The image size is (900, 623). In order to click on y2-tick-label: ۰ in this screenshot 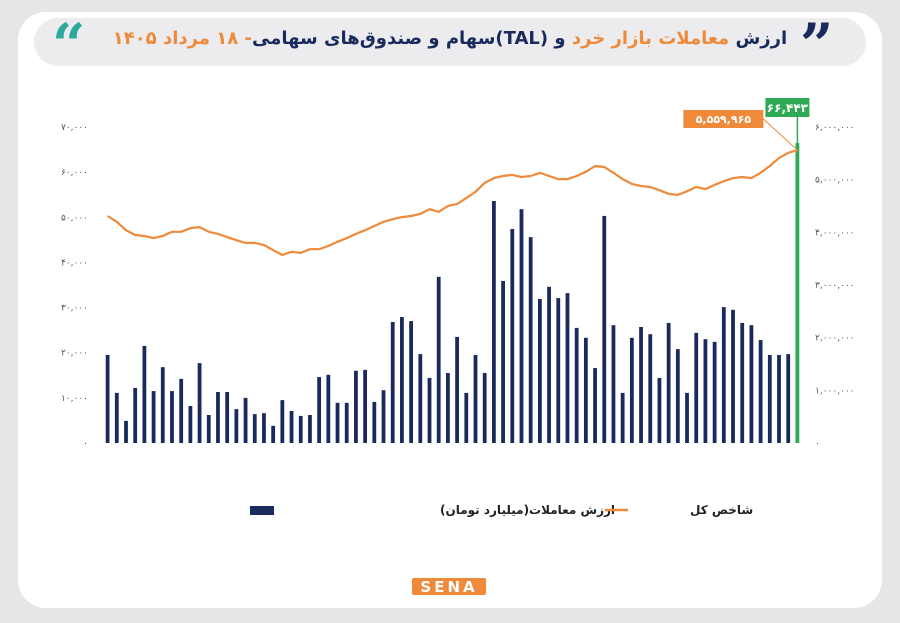, I will do `click(817, 444)`.